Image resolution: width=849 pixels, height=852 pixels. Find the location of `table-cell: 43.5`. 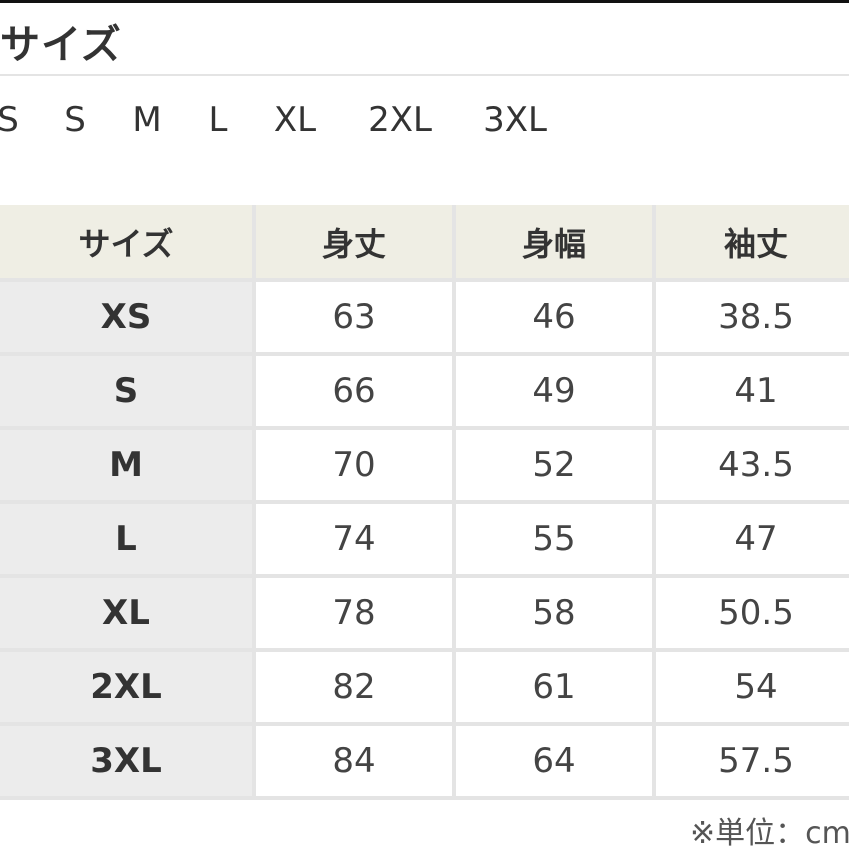

table-cell: 43.5 is located at coordinates (752, 465).